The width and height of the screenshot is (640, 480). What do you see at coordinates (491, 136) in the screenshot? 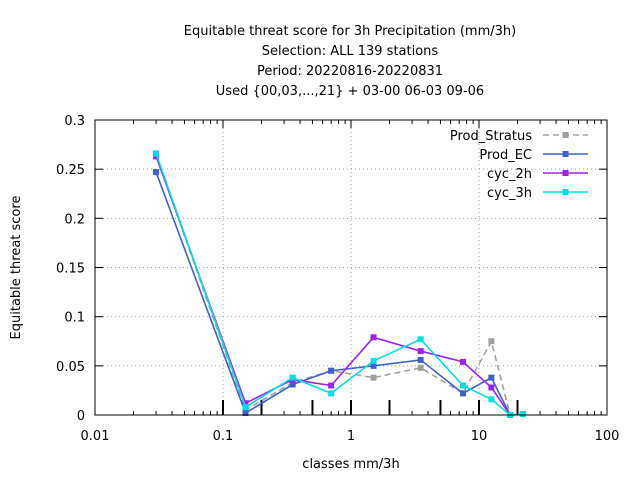
I see `legend-label: Prod_Stratus` at bounding box center [491, 136].